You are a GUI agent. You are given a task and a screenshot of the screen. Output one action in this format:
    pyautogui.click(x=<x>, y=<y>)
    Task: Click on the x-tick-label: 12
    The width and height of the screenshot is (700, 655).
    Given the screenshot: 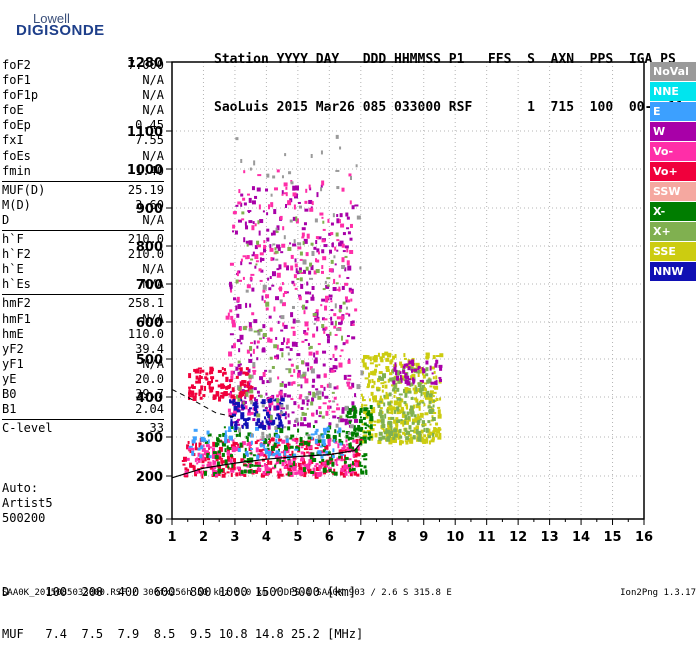 What is the action you would take?
    pyautogui.click(x=518, y=537)
    